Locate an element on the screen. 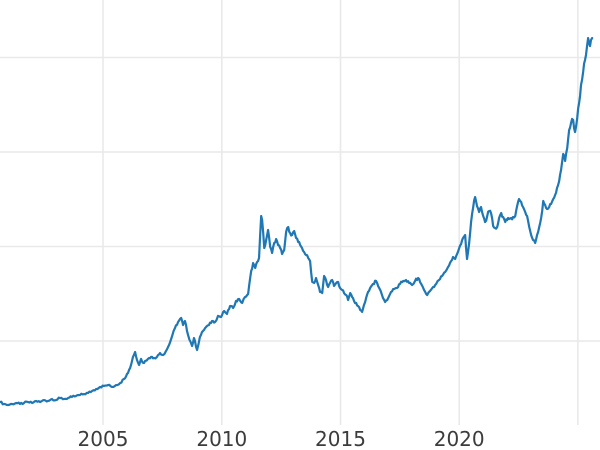  x-tick-label: 2020 is located at coordinates (459, 438).